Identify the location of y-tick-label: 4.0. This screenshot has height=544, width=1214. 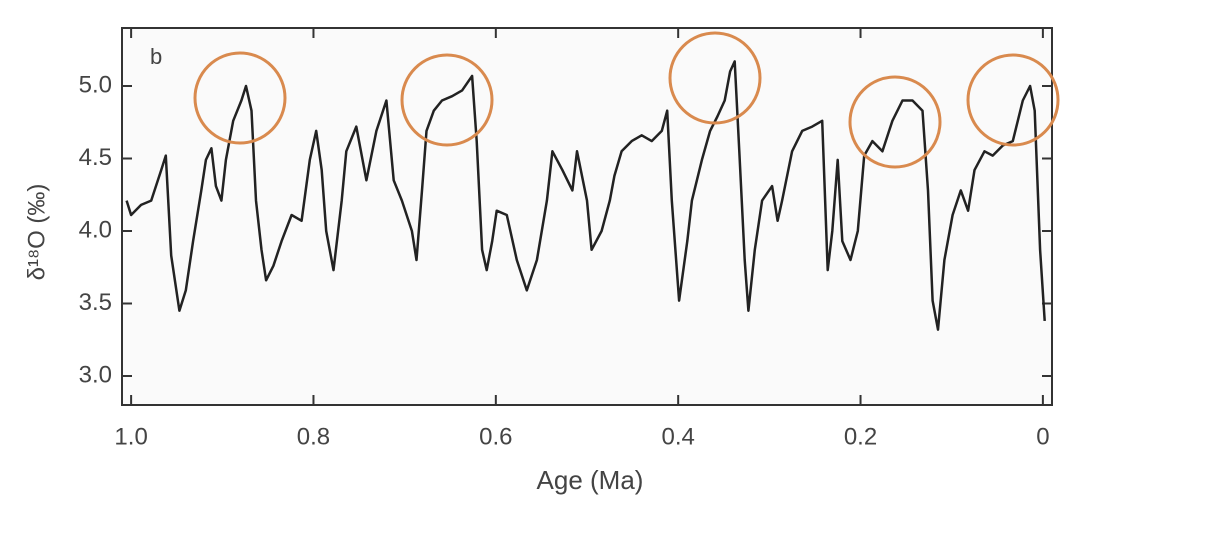
(95, 229).